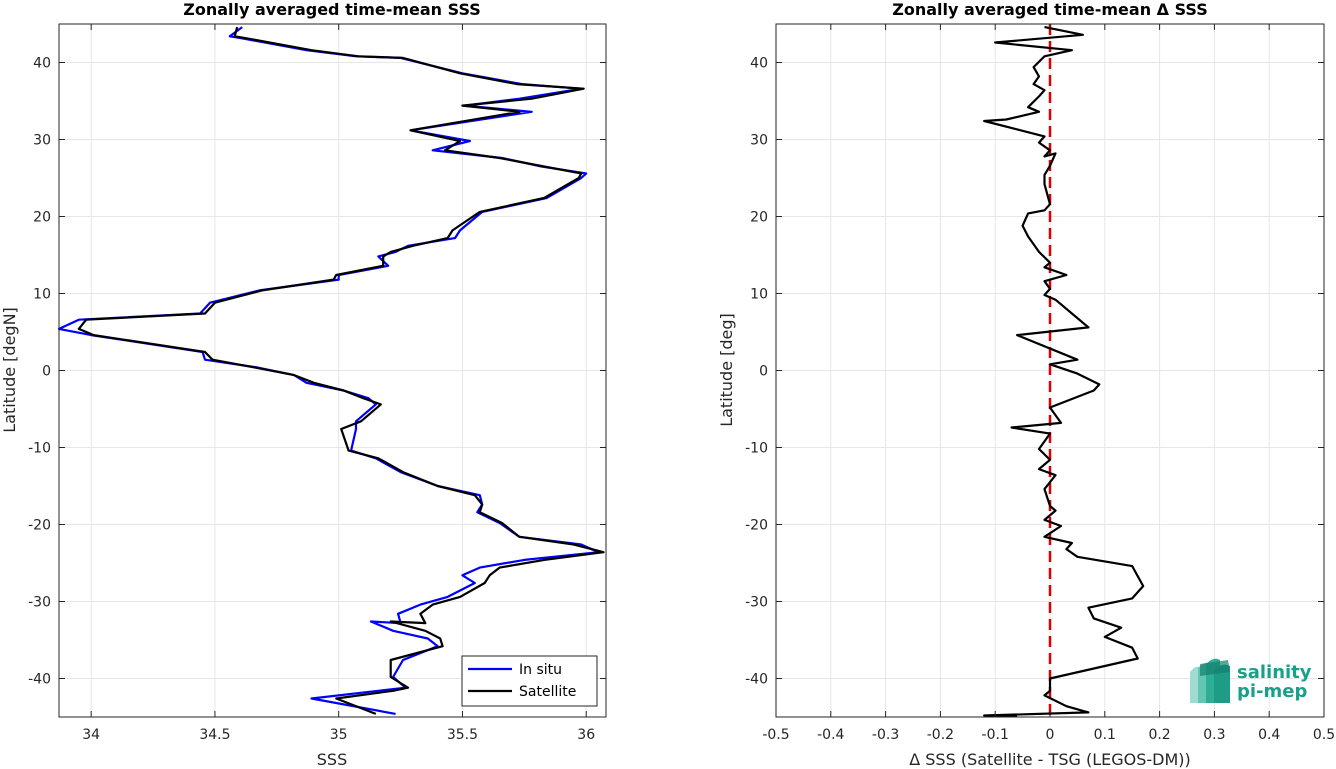 The image size is (1336, 769). Describe the element at coordinates (759, 218) in the screenshot. I see `right-y-tick-label: 20` at that location.